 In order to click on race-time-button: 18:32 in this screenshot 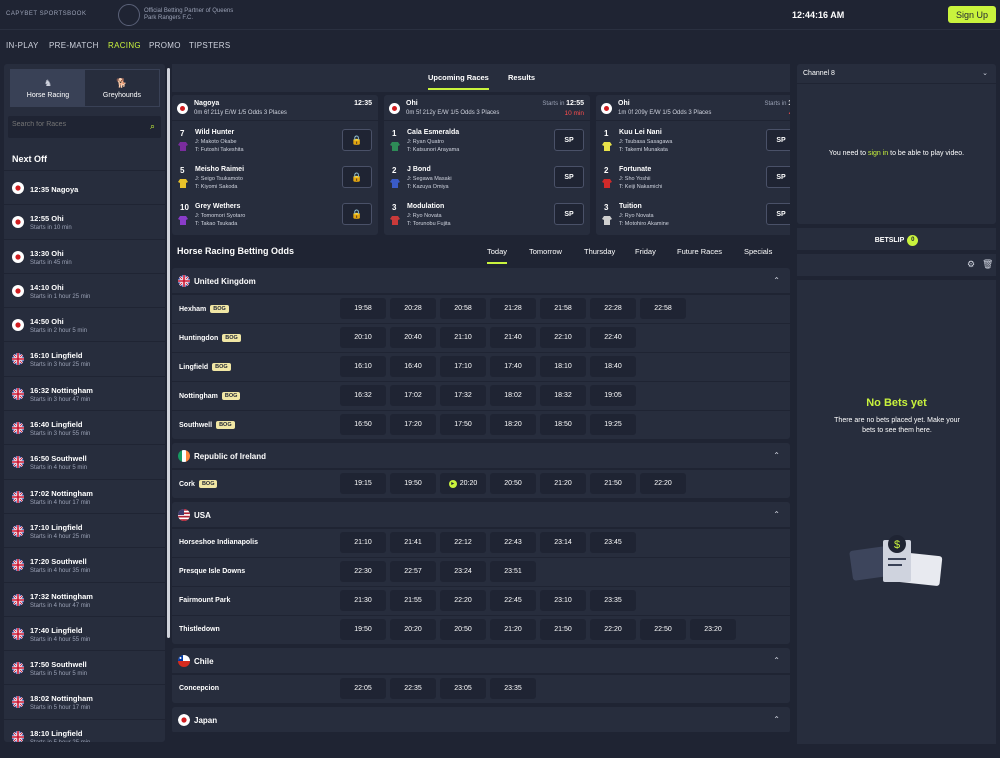, I will do `click(563, 395)`.